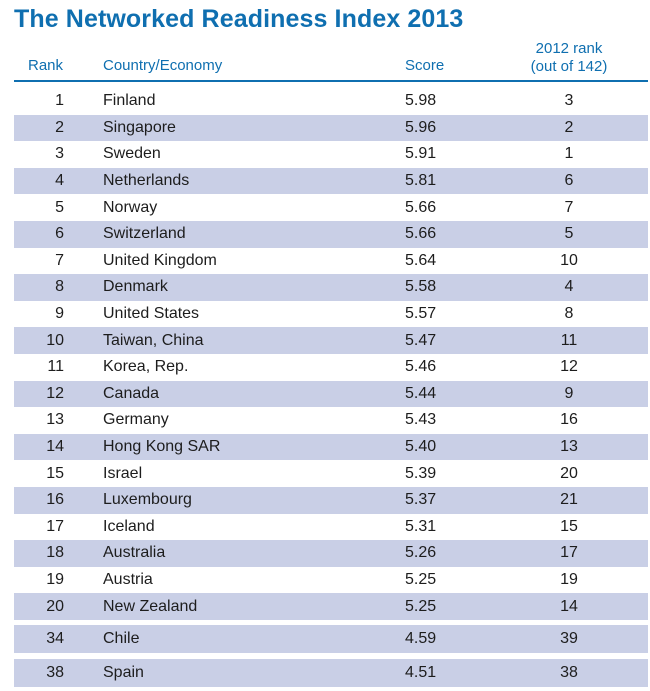 The height and width of the screenshot is (691, 650). Describe the element at coordinates (331, 638) in the screenshot. I see `table-row: 34 Chile 4.59 39` at that location.